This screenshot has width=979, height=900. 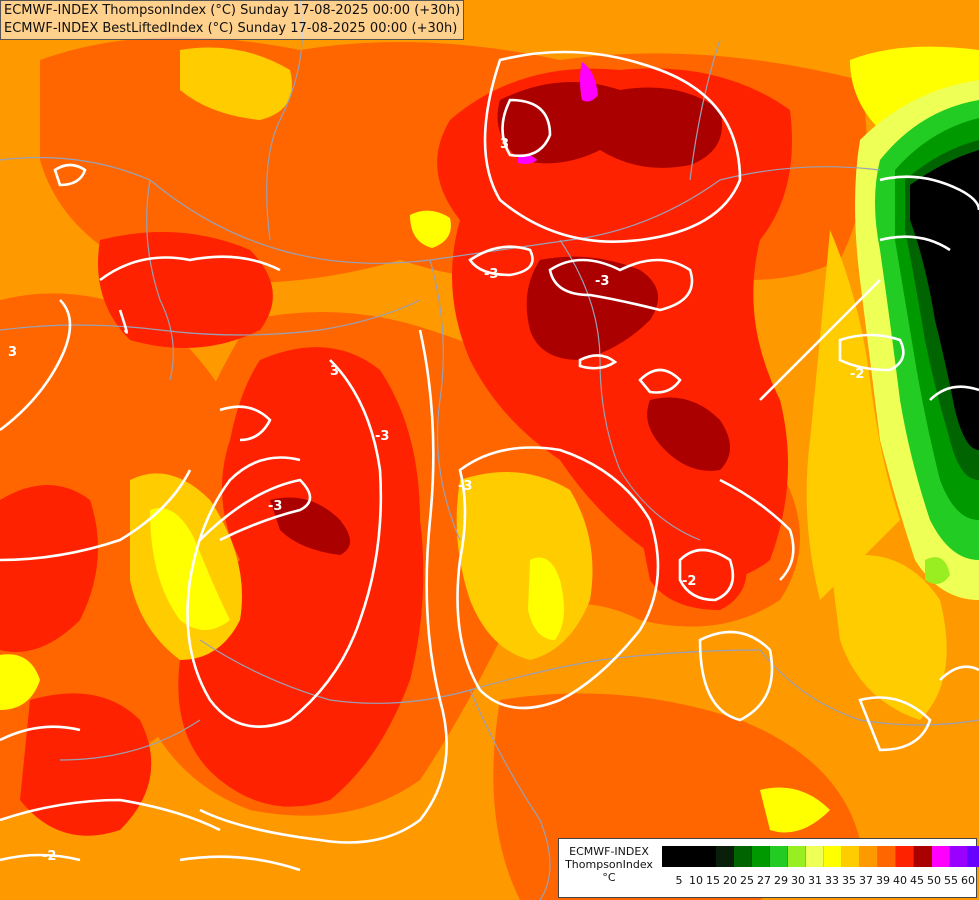 What do you see at coordinates (730, 880) in the screenshot?
I see `legend-tick-label: 20` at bounding box center [730, 880].